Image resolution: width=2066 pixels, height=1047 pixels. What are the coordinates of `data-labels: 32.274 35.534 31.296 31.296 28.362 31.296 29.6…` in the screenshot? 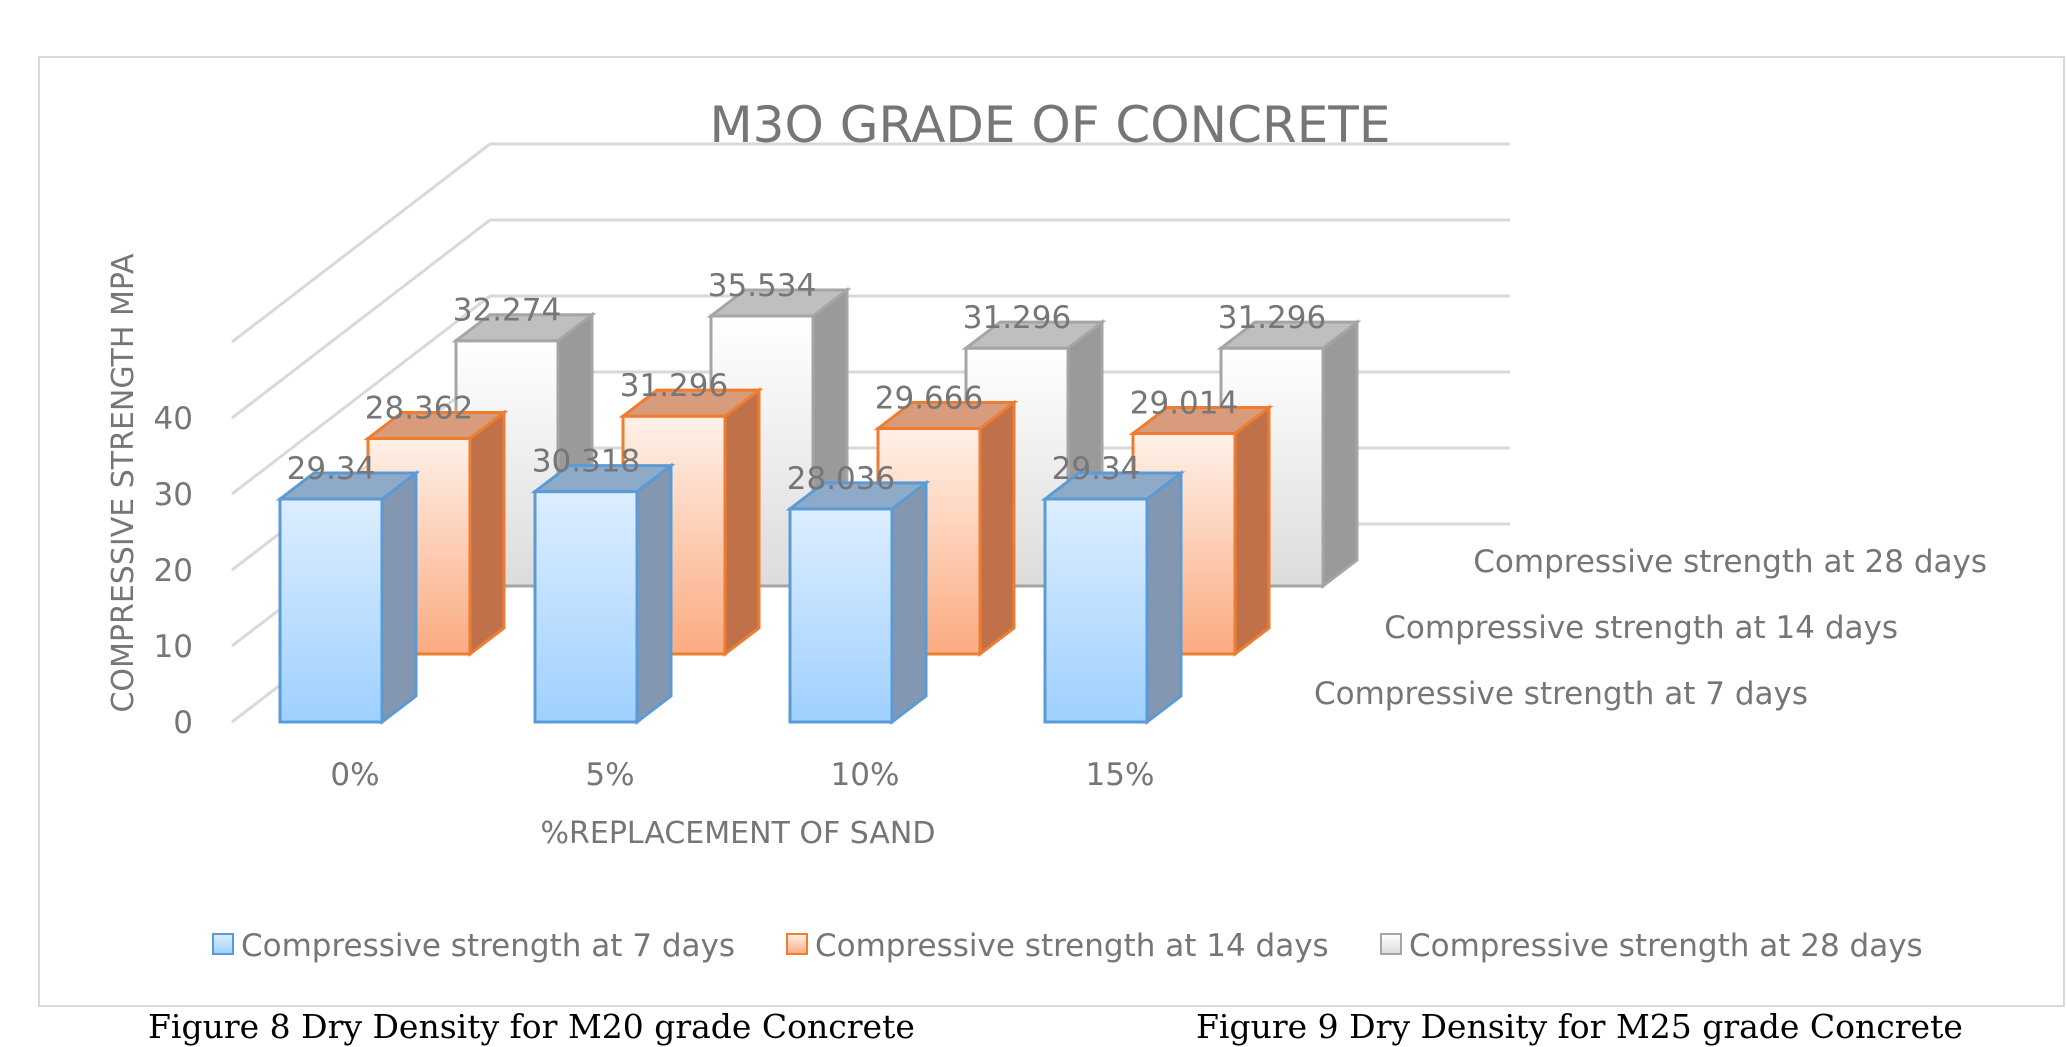 It's located at (807, 382).